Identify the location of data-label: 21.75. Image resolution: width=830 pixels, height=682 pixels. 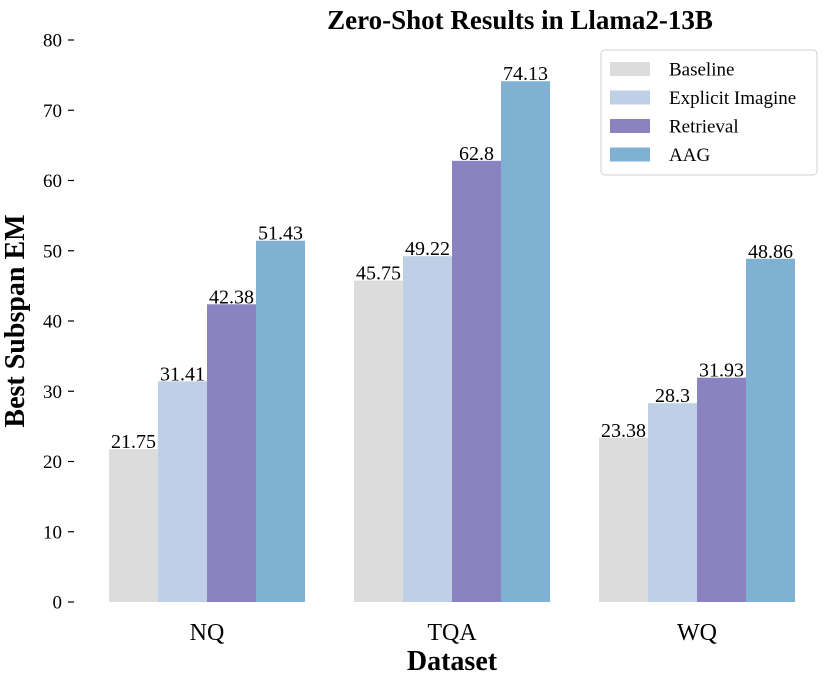
(133, 442).